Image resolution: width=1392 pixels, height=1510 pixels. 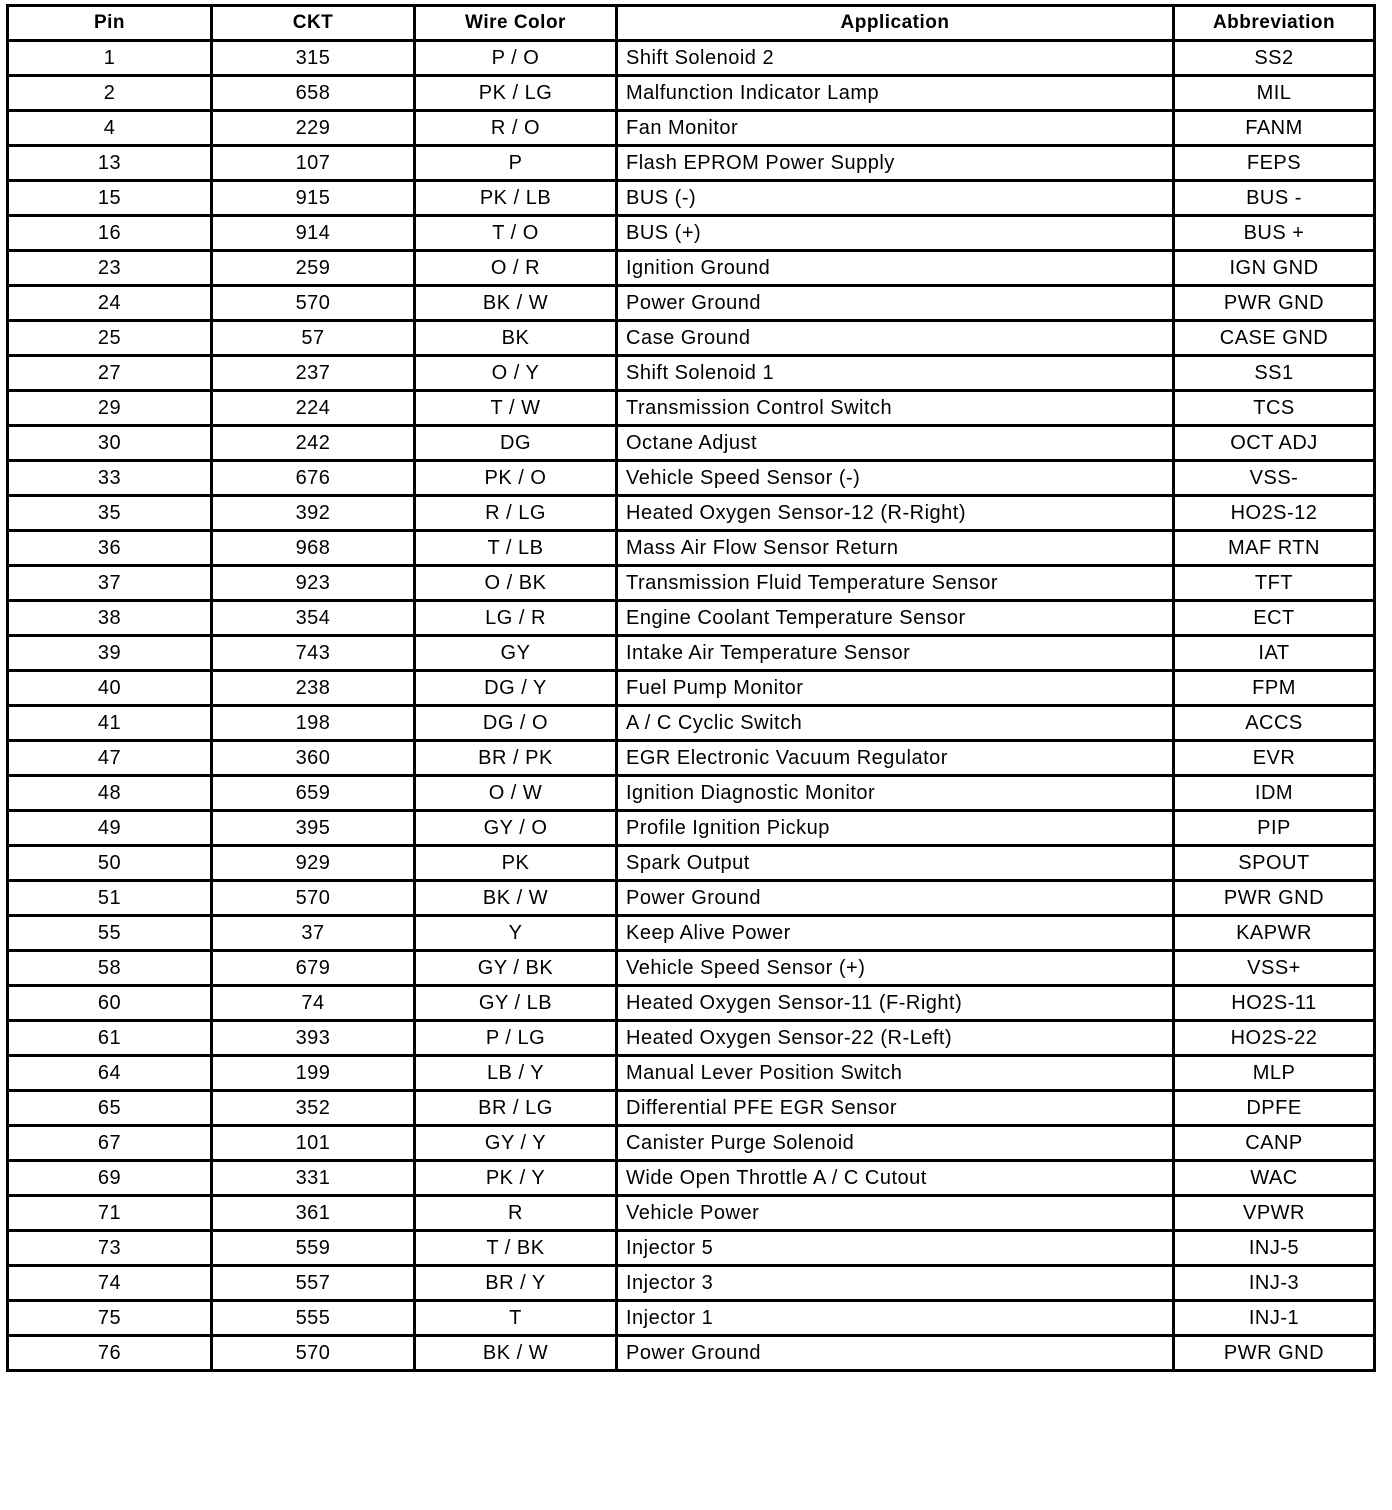 What do you see at coordinates (313, 1108) in the screenshot?
I see `cell-ckt: 352` at bounding box center [313, 1108].